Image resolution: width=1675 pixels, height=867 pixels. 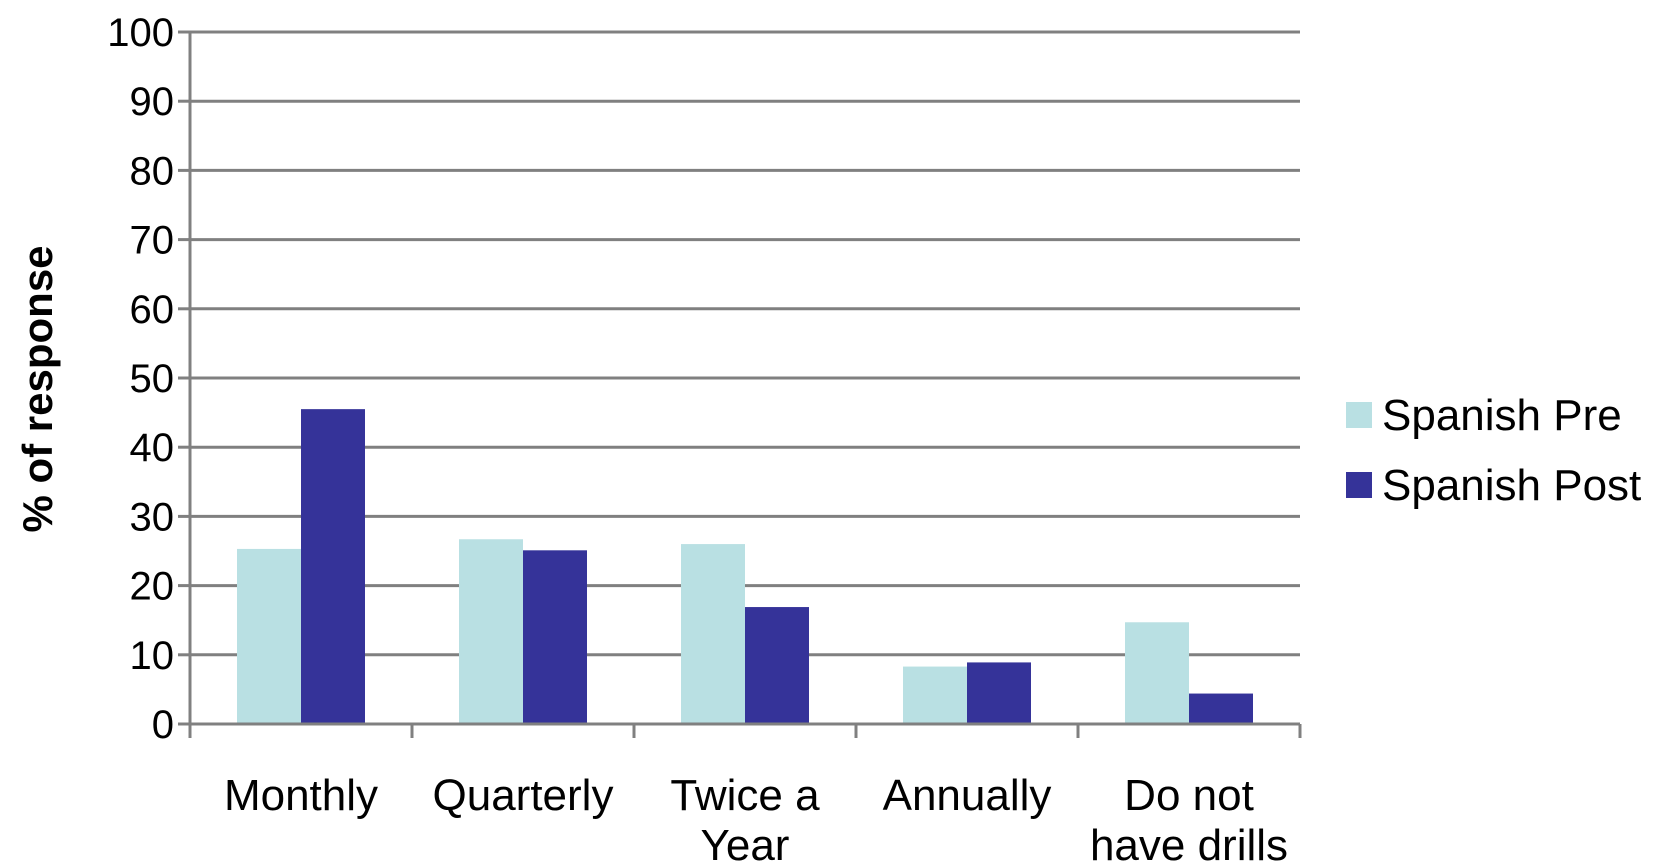 What do you see at coordinates (163, 725) in the screenshot?
I see `y-tick-label: 0` at bounding box center [163, 725].